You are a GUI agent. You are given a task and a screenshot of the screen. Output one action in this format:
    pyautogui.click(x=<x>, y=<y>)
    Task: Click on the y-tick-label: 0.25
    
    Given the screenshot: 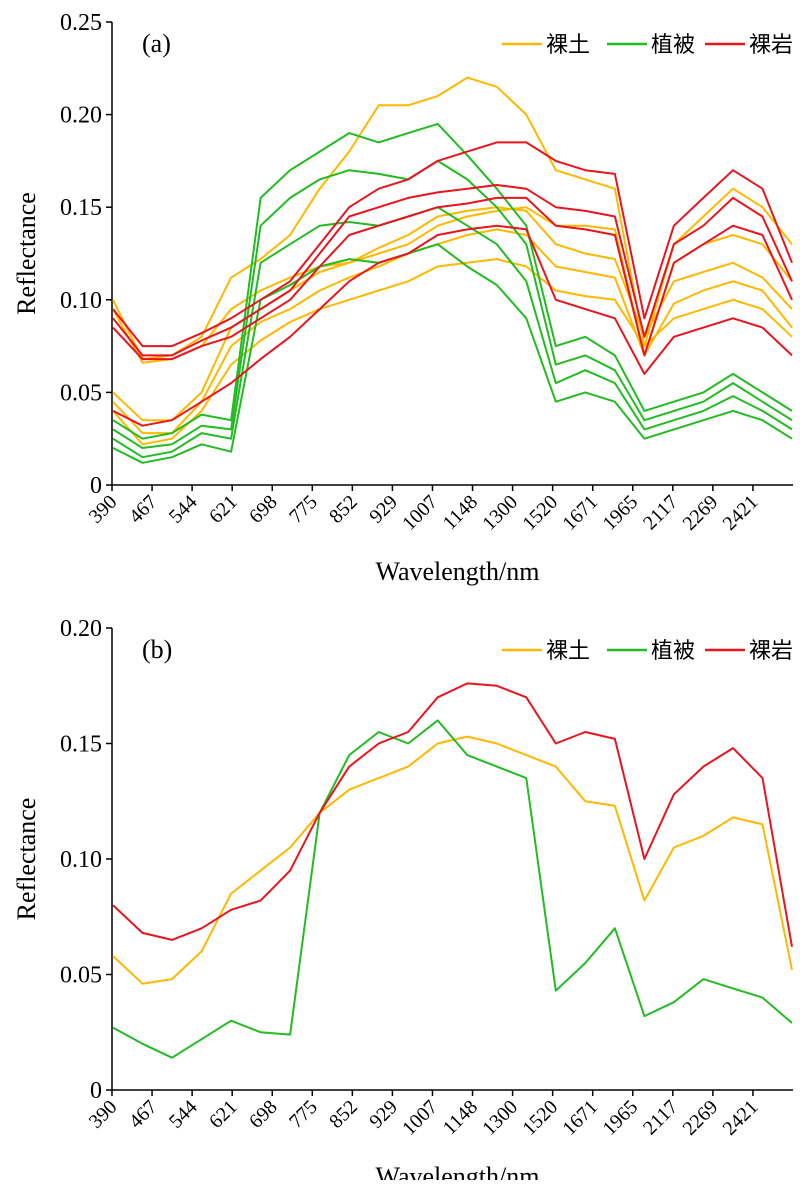 What is the action you would take?
    pyautogui.click(x=81, y=23)
    